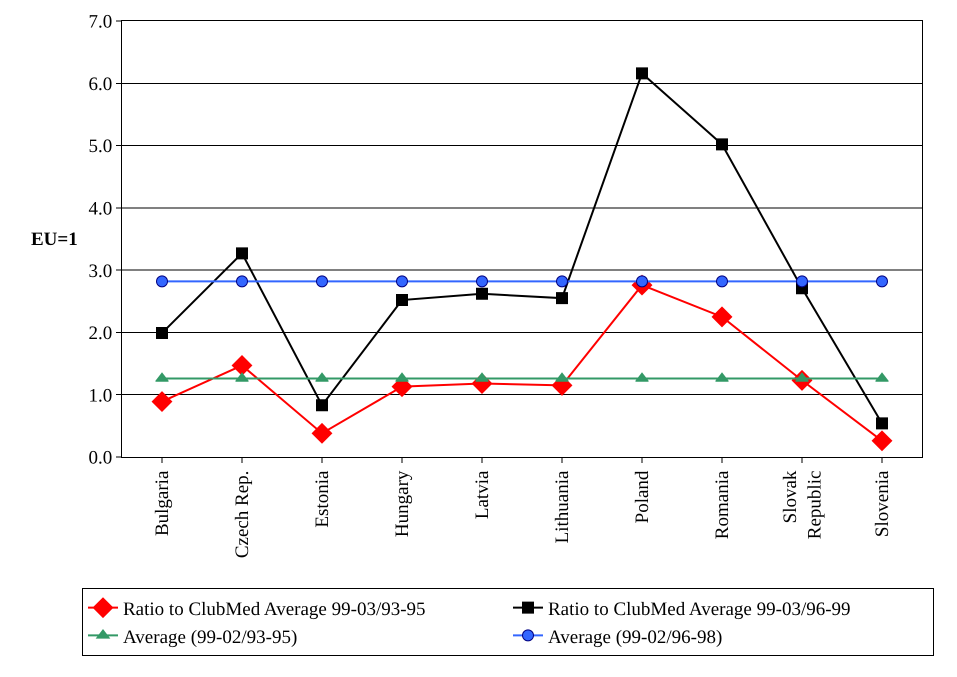 Image resolution: width=957 pixels, height=677 pixels. Describe the element at coordinates (563, 507) in the screenshot. I see `x-tick-label: Lithuania` at that location.